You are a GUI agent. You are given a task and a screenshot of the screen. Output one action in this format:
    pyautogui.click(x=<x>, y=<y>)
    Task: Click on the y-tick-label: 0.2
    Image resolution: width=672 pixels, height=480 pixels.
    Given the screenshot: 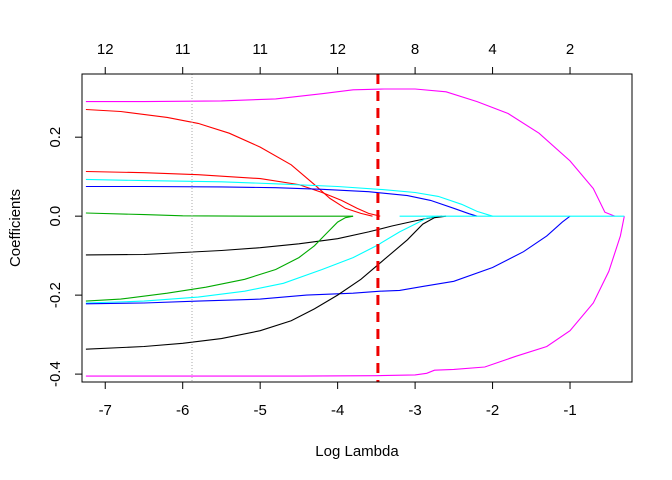 What is the action you would take?
    pyautogui.click(x=55, y=137)
    